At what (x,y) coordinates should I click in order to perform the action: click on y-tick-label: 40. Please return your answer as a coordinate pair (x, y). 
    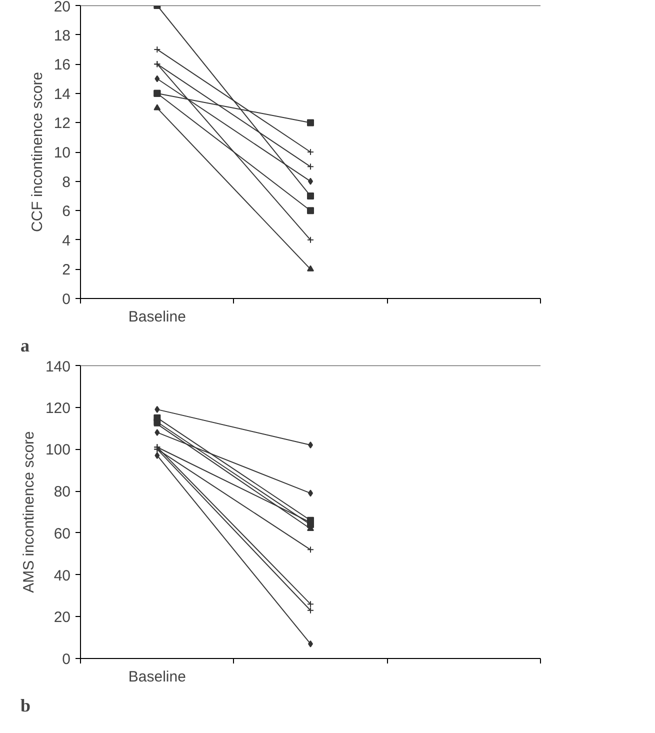
    Looking at the image, I should click on (62, 575).